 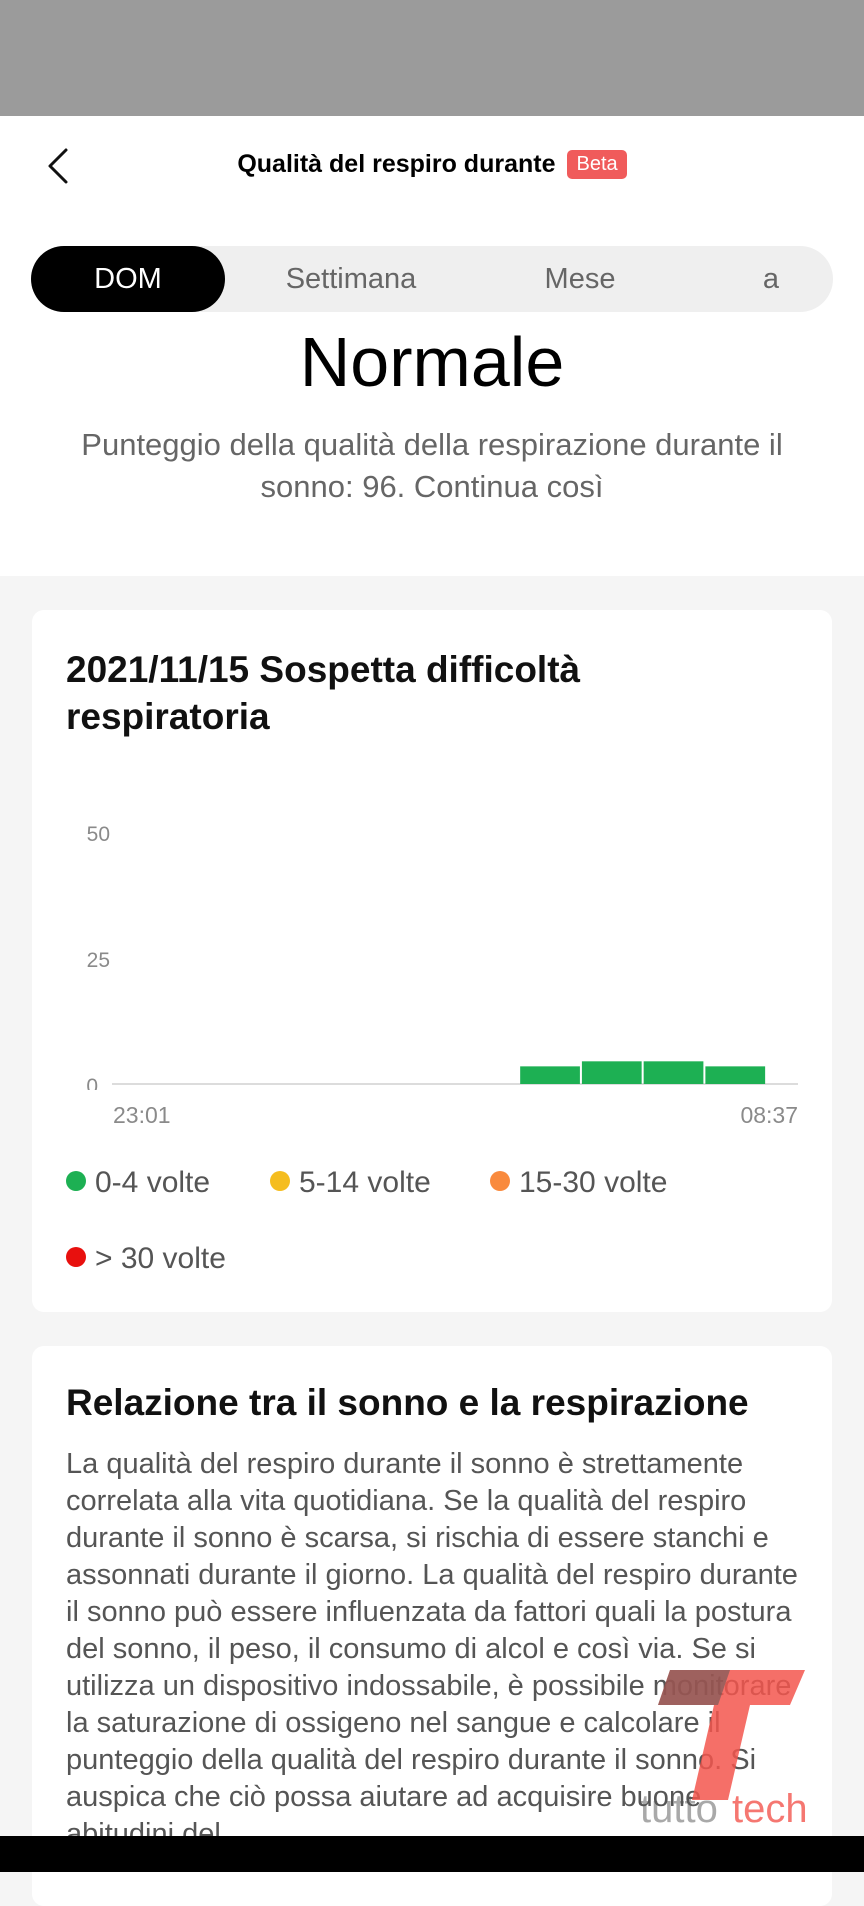 I want to click on period-tabs: DOM Settimana Mese a, so click(x=432, y=279).